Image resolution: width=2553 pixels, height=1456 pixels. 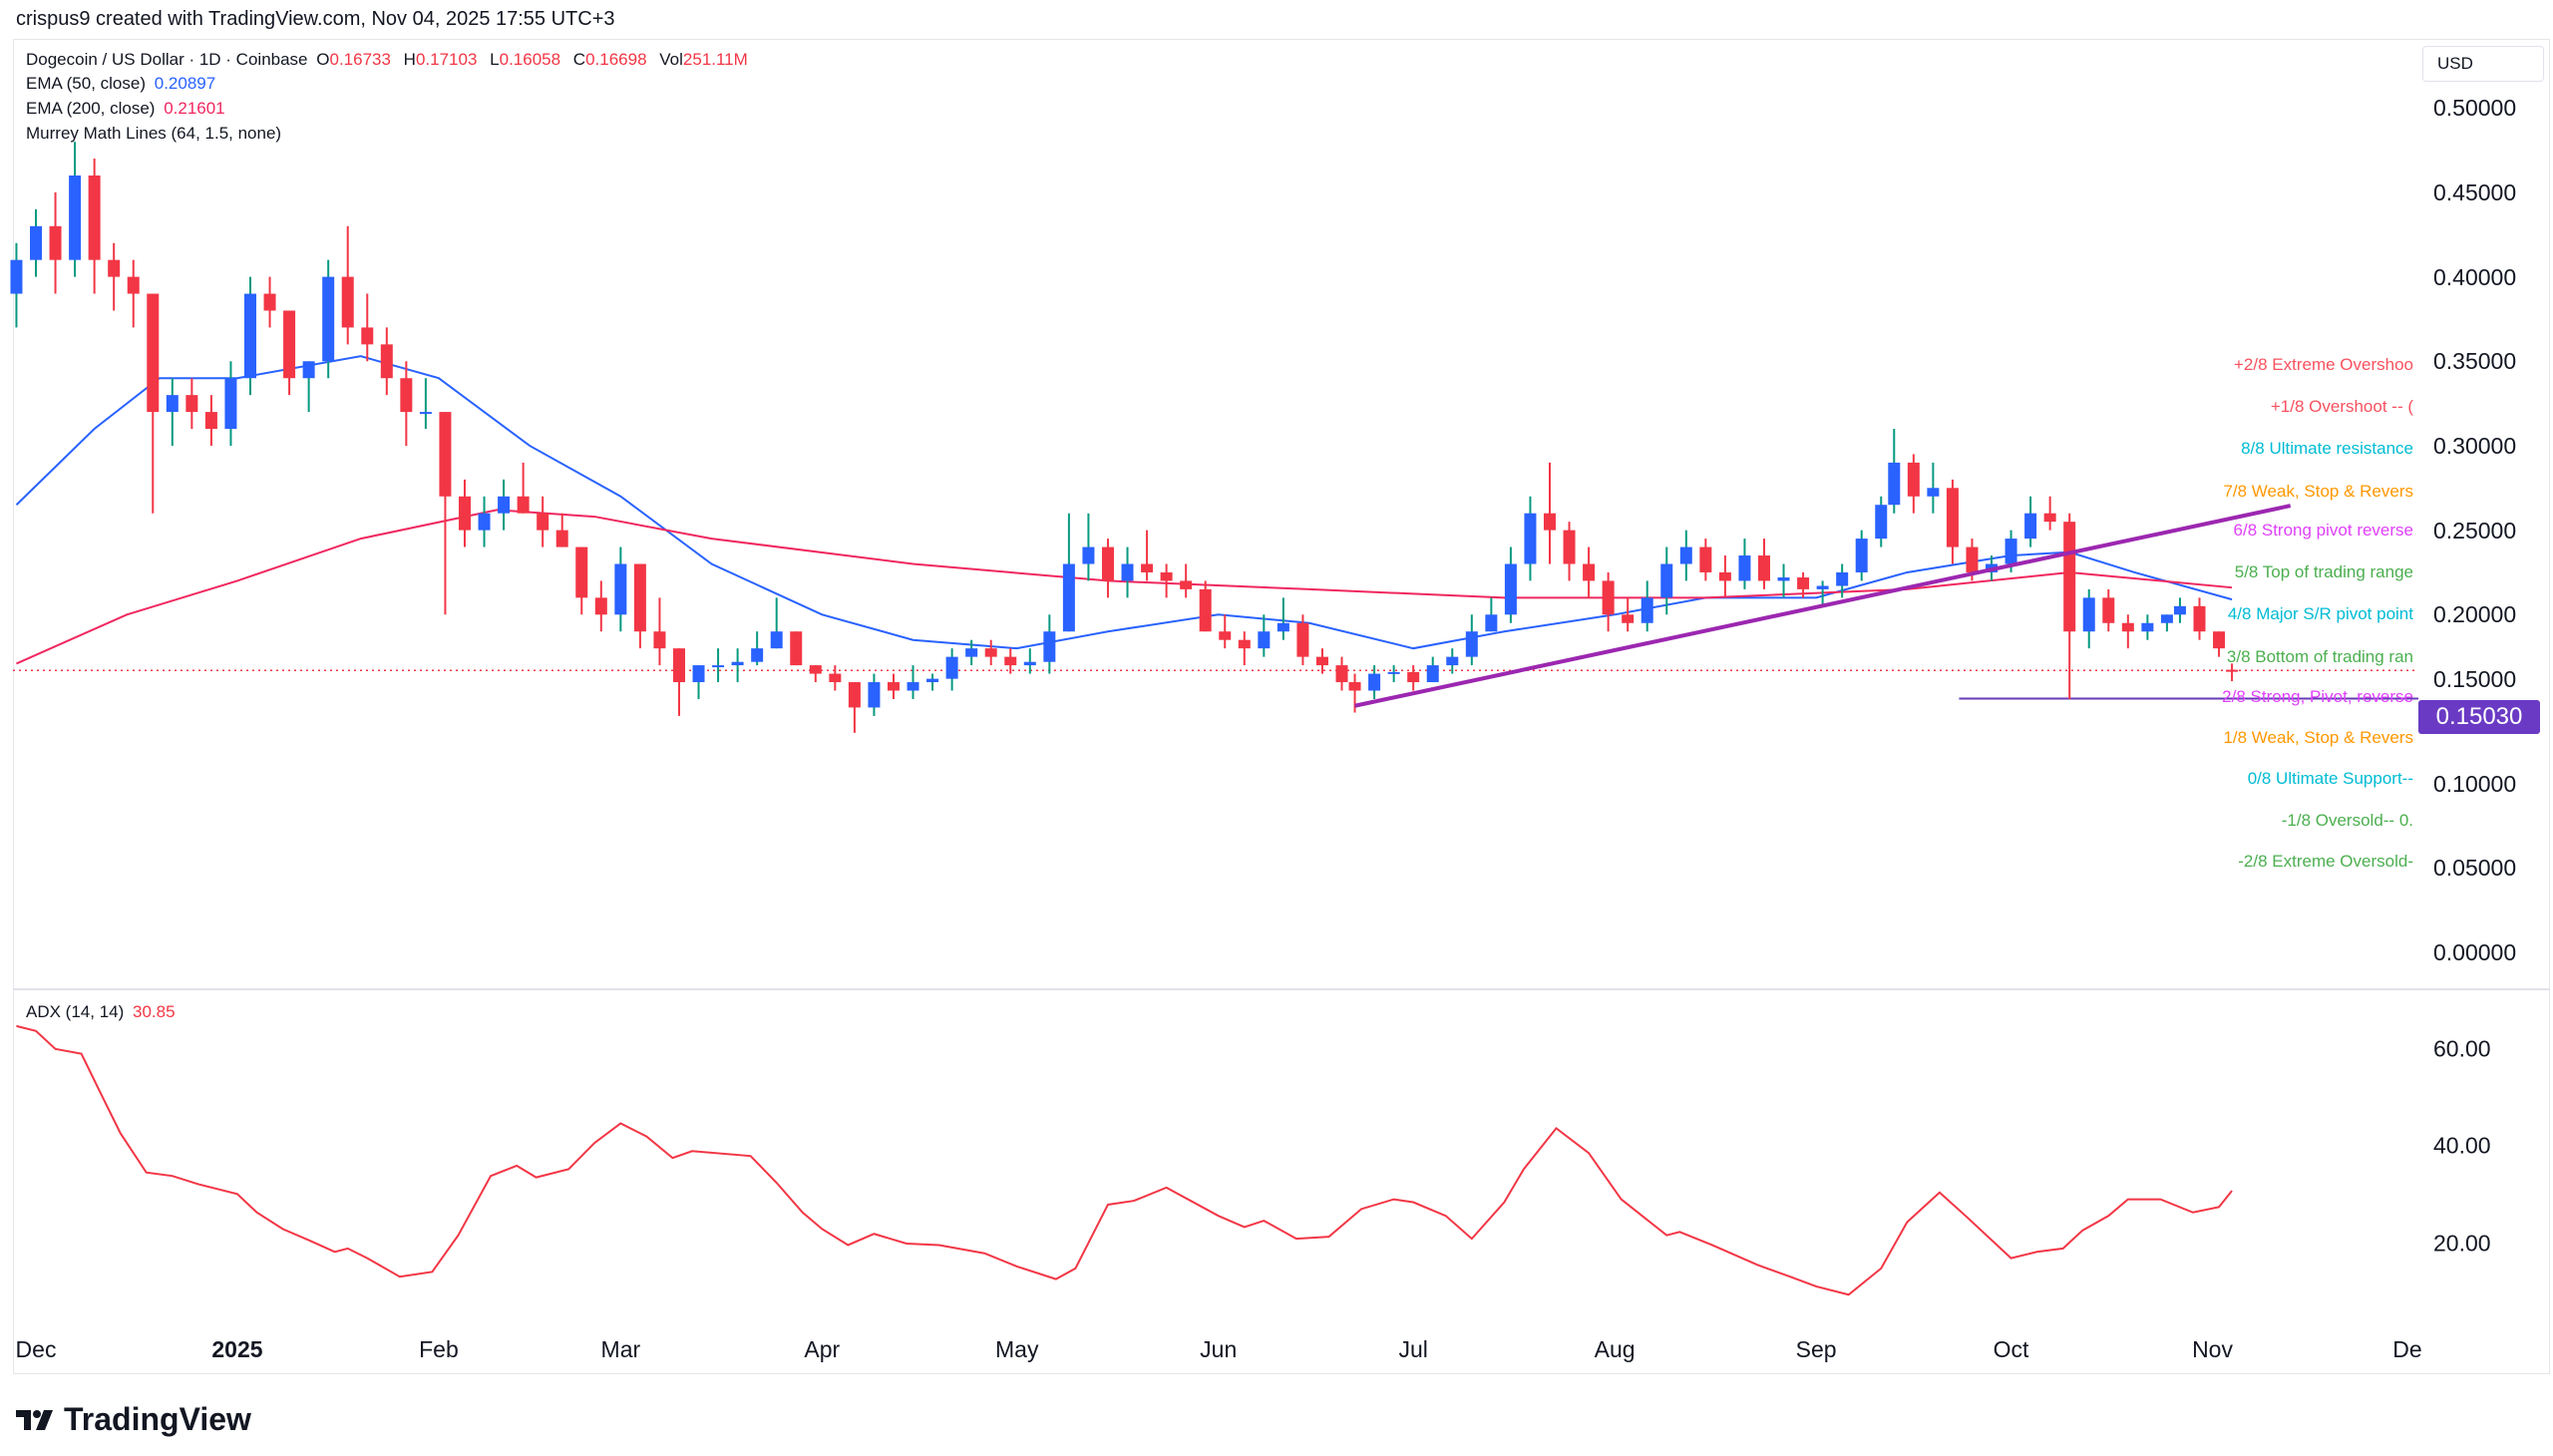 I want to click on tradingview-logo: TradingView, so click(x=134, y=1419).